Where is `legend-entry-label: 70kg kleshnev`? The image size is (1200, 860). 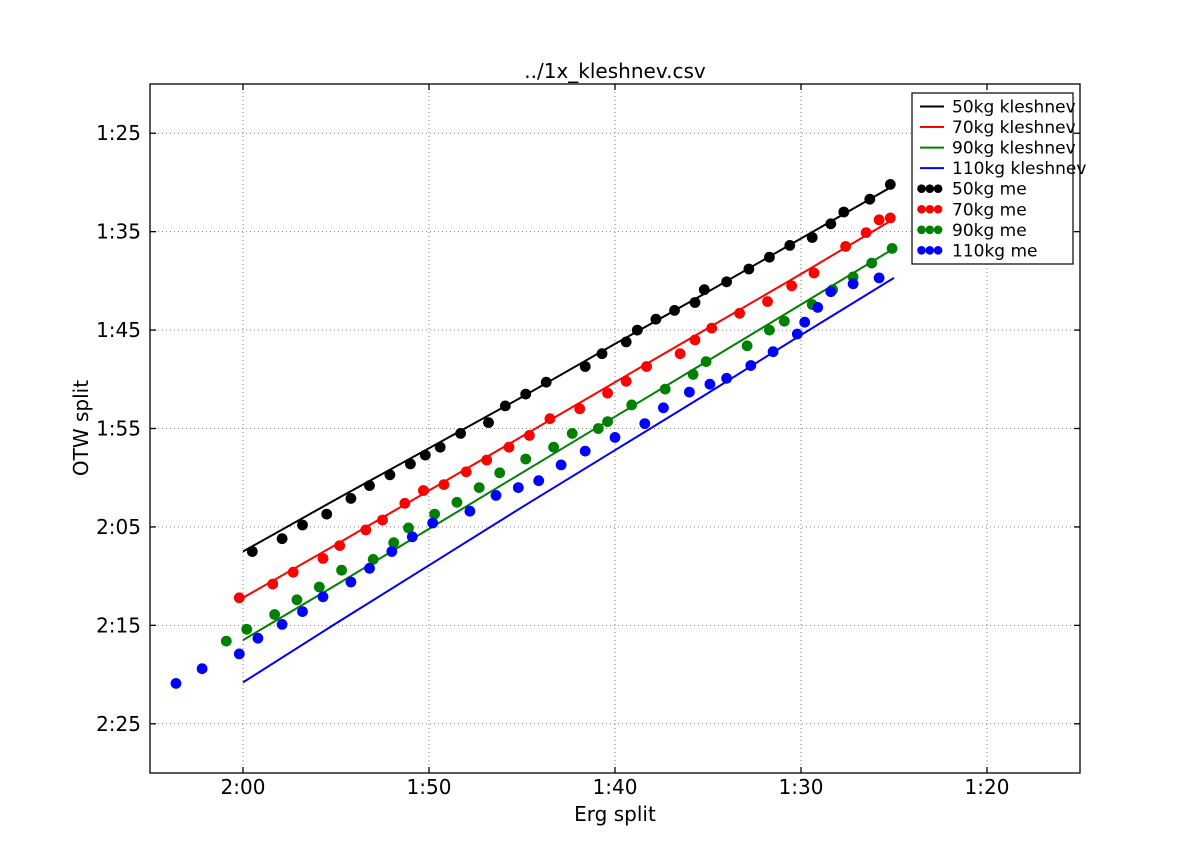 legend-entry-label: 70kg kleshnev is located at coordinates (1014, 128).